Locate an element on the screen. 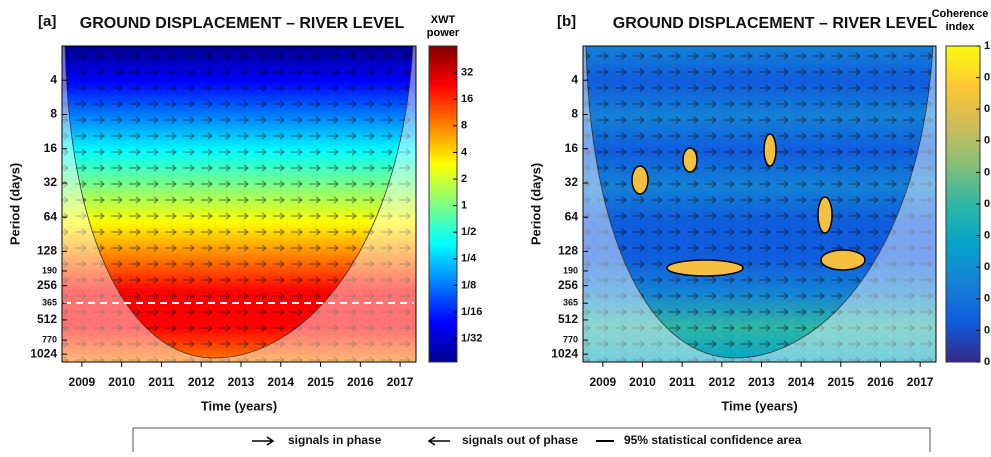  colorbar-tick-label: 0.5 is located at coordinates (987, 204).